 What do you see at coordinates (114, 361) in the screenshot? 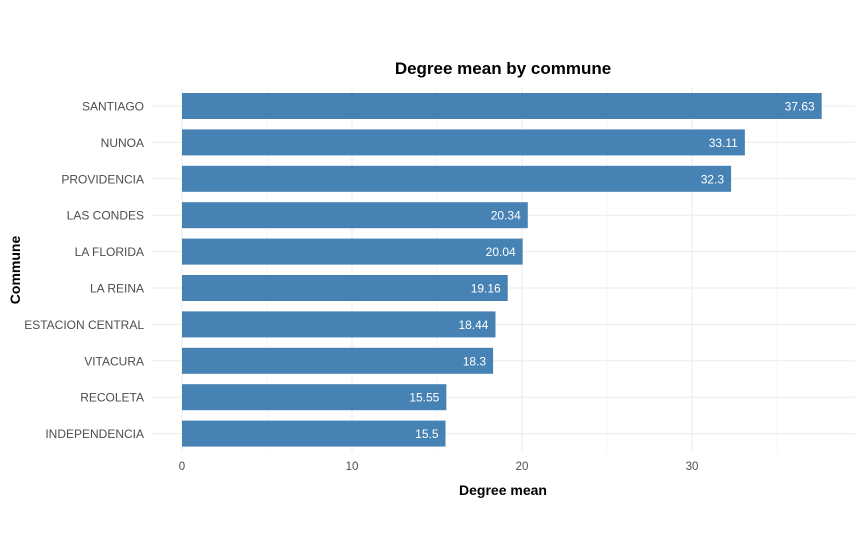
I see `category-label: VITACURA` at bounding box center [114, 361].